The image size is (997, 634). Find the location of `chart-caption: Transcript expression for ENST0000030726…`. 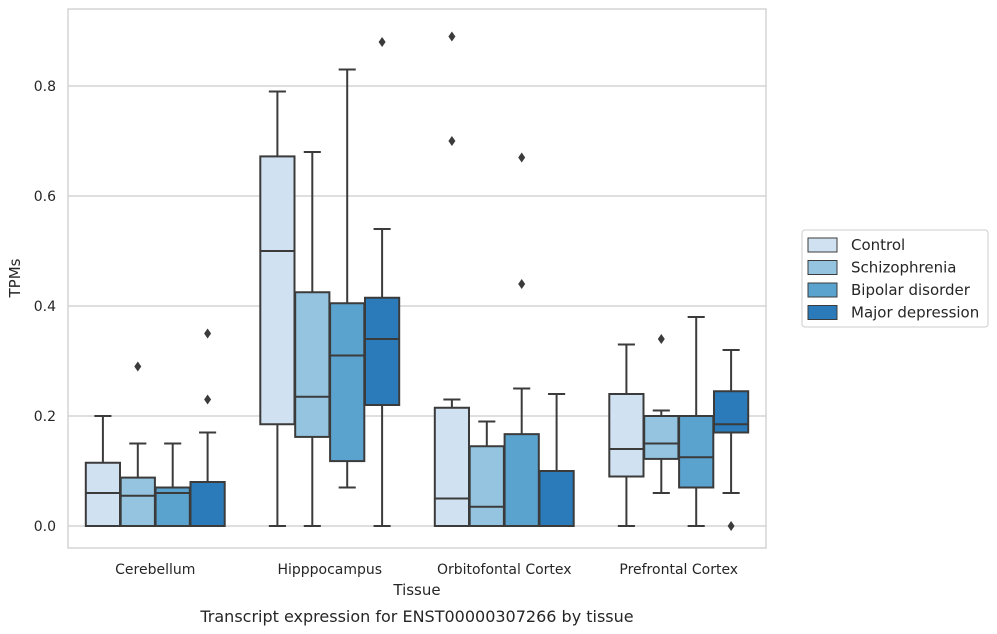

chart-caption: Transcript expression for ENST0000030726… is located at coordinates (416, 616).